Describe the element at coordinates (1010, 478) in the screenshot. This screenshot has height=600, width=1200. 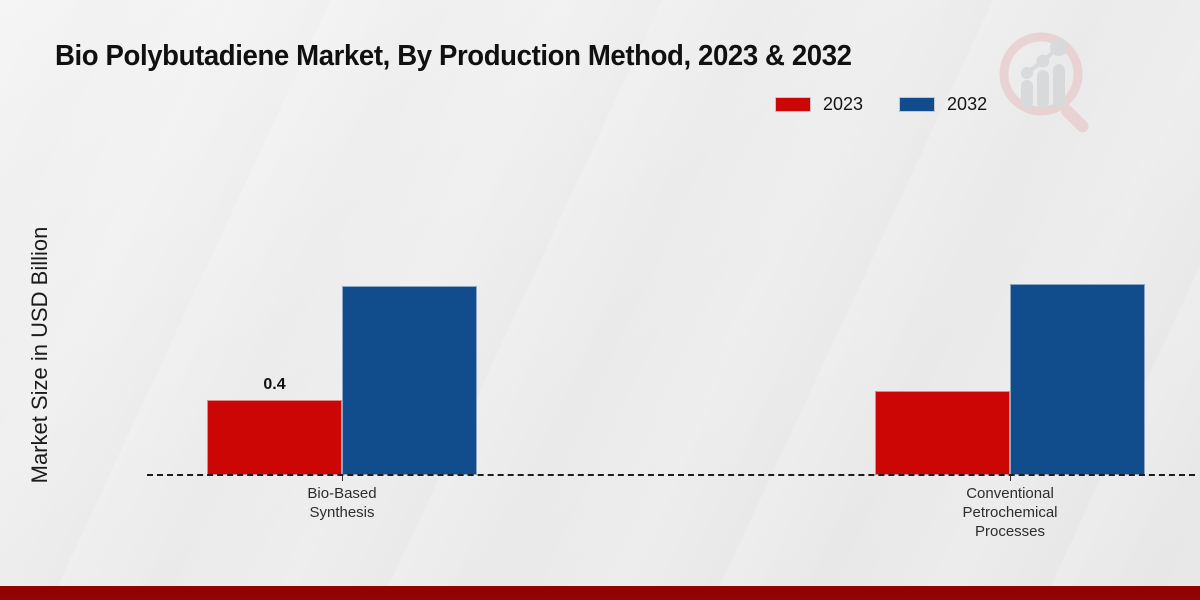
I see `x-axis-tick-conventional-petrochemical-processes` at that location.